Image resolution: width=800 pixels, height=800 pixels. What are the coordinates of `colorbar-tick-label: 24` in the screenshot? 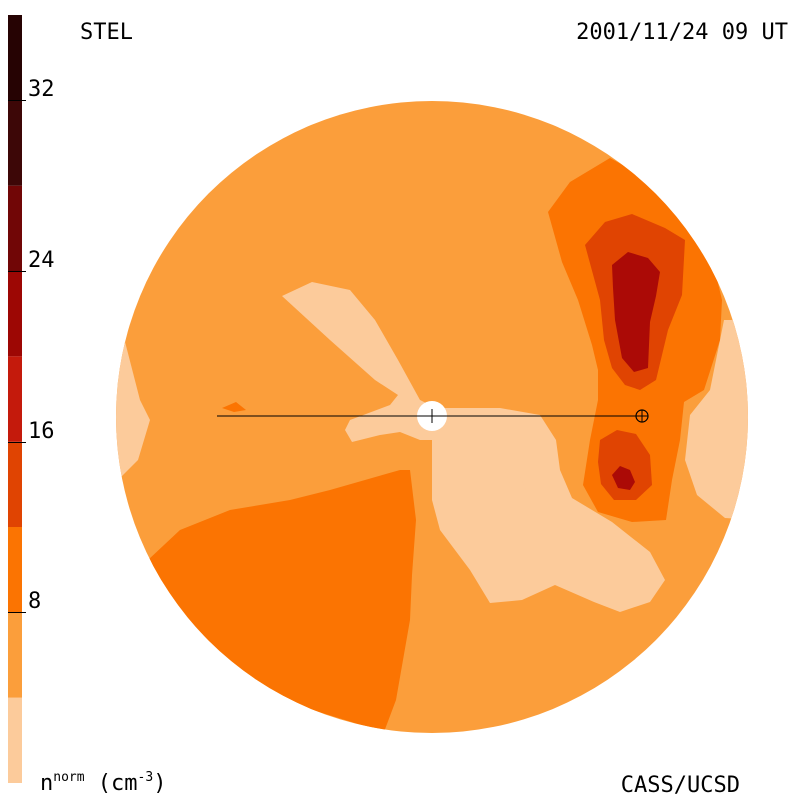 It's located at (41, 260).